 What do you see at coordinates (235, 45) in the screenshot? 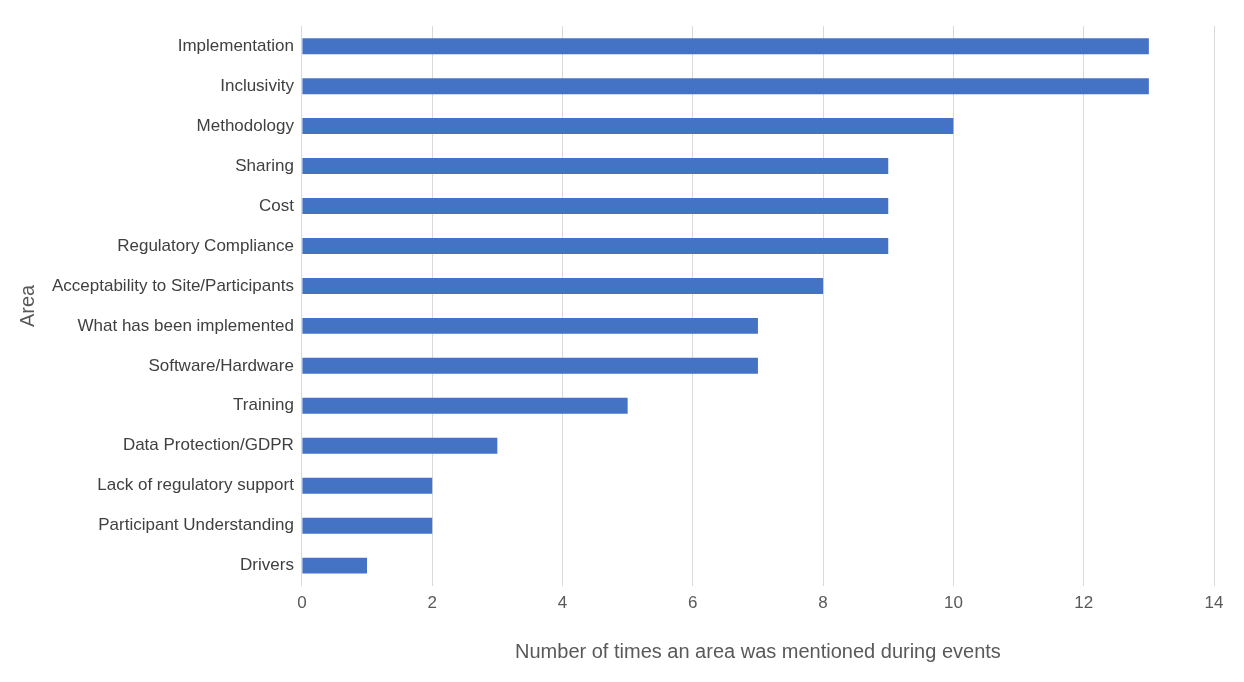
I see `y-tick-label: Implementation` at bounding box center [235, 45].